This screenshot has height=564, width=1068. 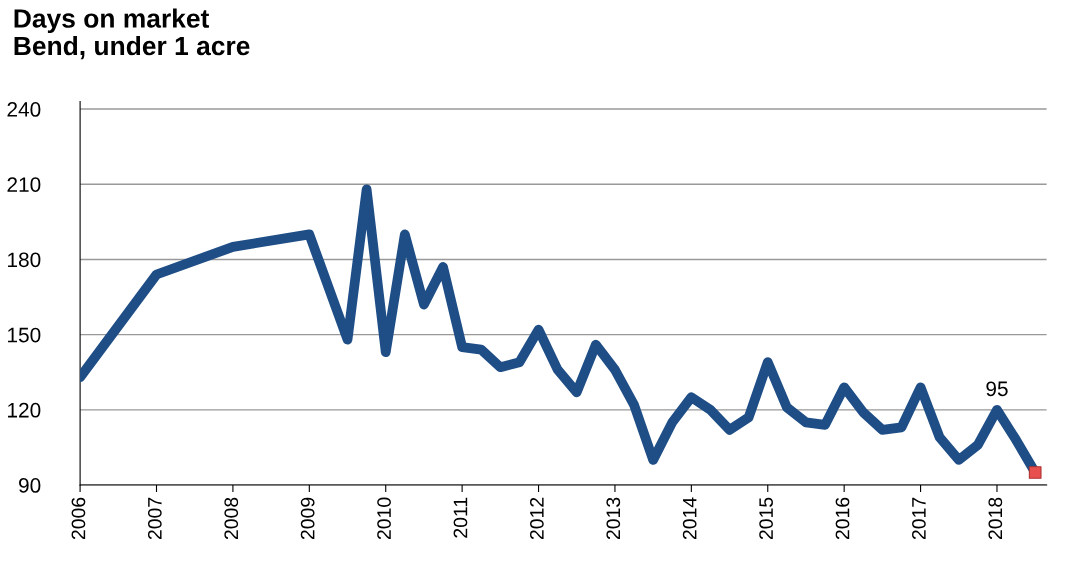 I want to click on x-tick-label: 2012, so click(x=536, y=518).